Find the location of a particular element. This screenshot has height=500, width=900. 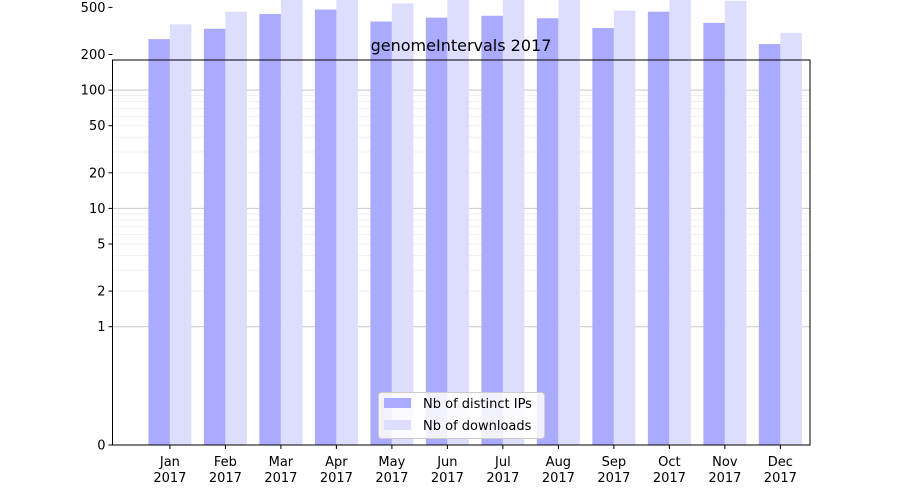

x-tick-label-month: Apr is located at coordinates (336, 462).